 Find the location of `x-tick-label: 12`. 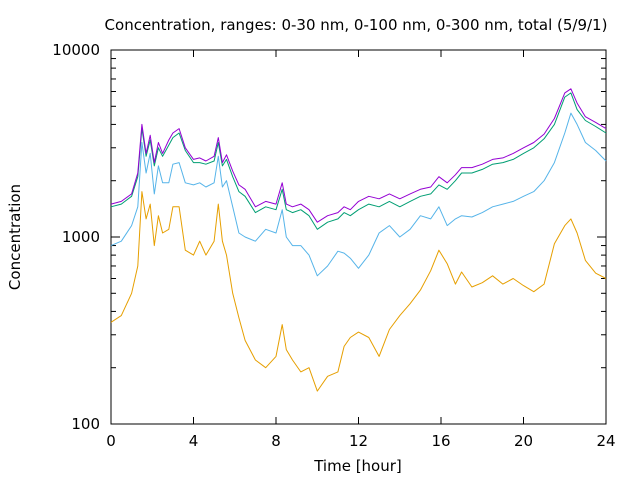

x-tick-label: 12 is located at coordinates (358, 441).